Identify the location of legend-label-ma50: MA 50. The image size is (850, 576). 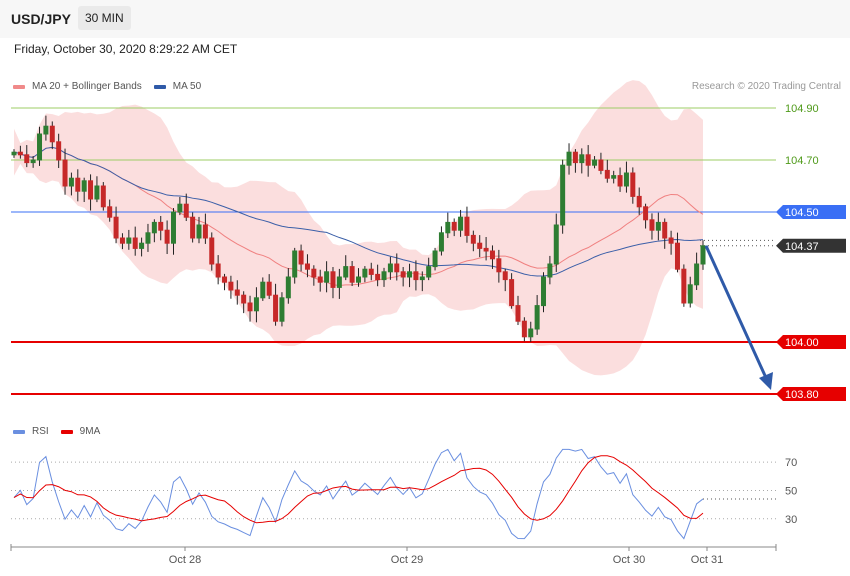
(187, 86).